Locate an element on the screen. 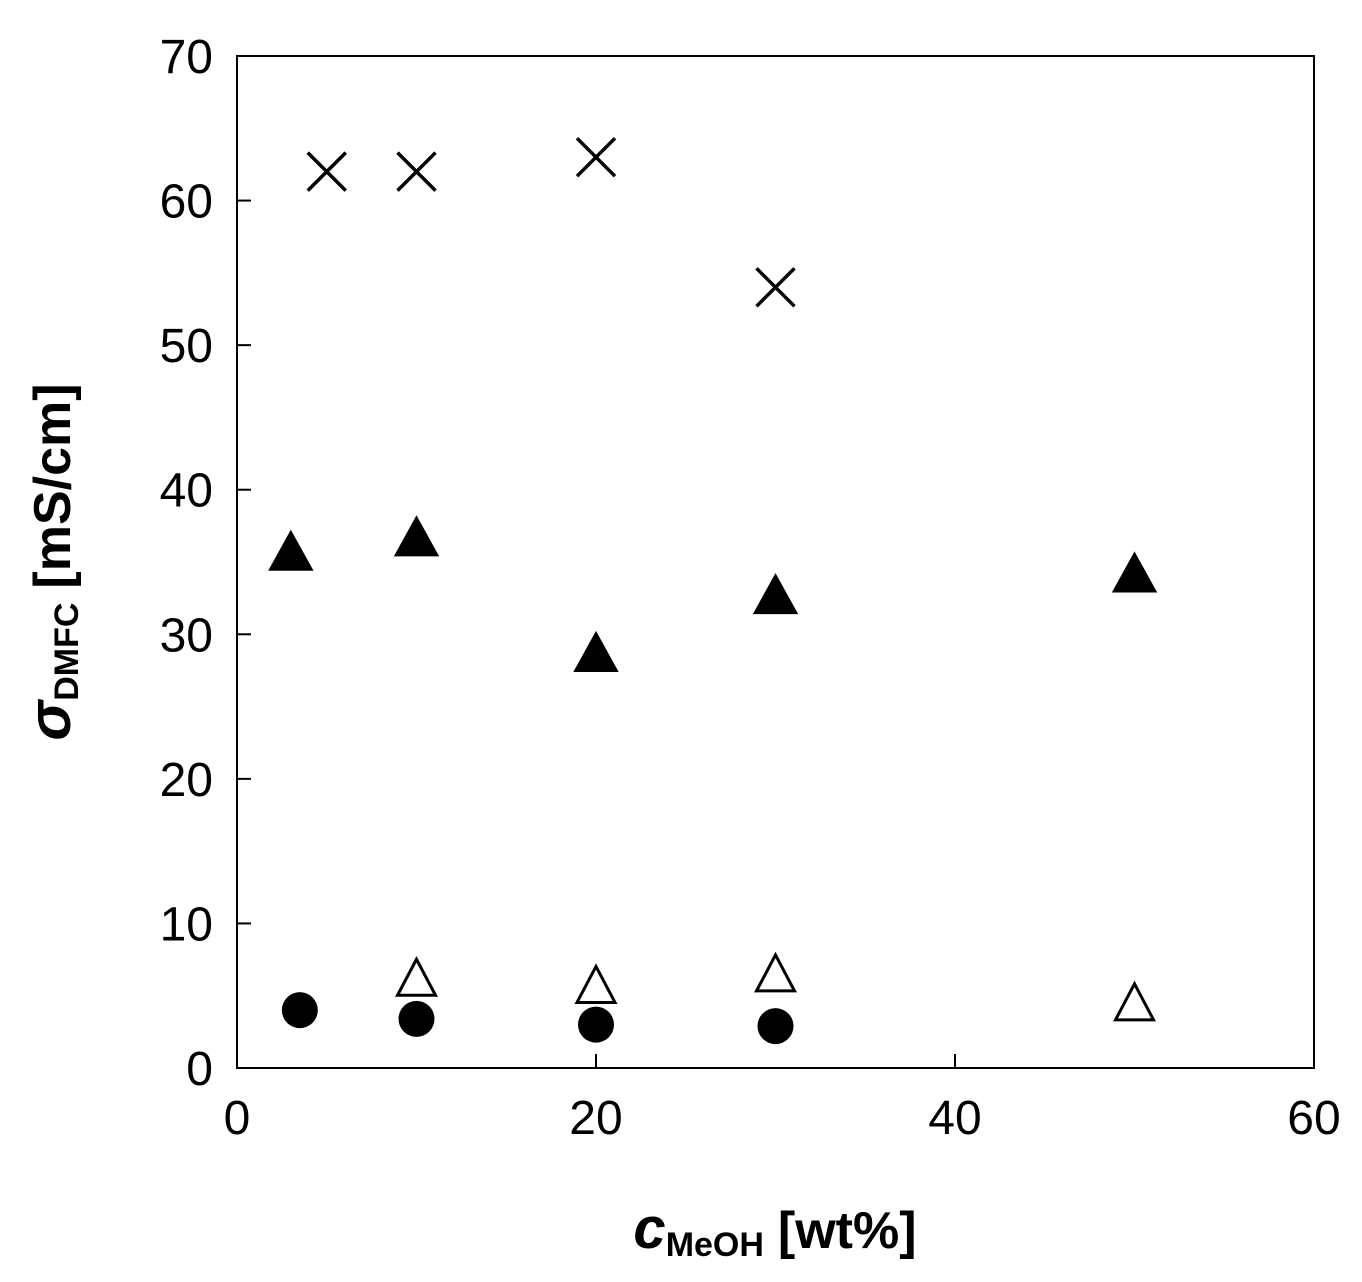 The height and width of the screenshot is (1282, 1362). x-tick-label: 60 is located at coordinates (1313, 1118).